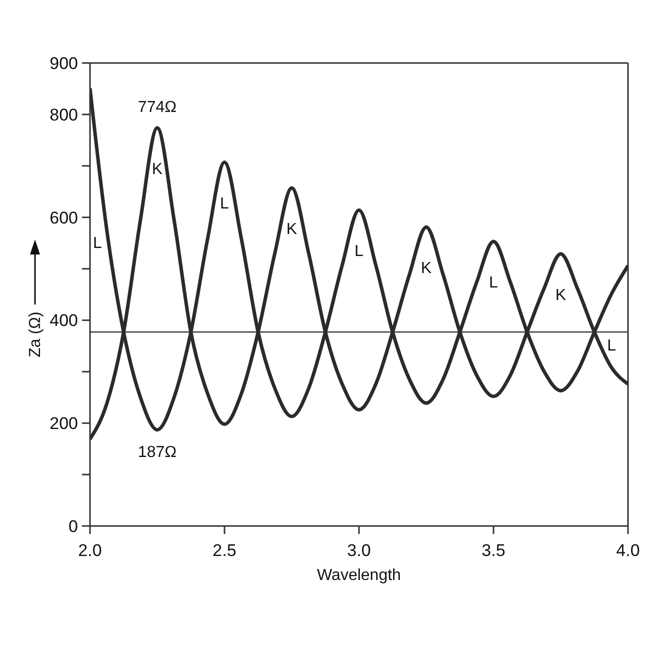 This screenshot has width=666, height=670. I want to click on y-tick-label: 600, so click(64, 218).